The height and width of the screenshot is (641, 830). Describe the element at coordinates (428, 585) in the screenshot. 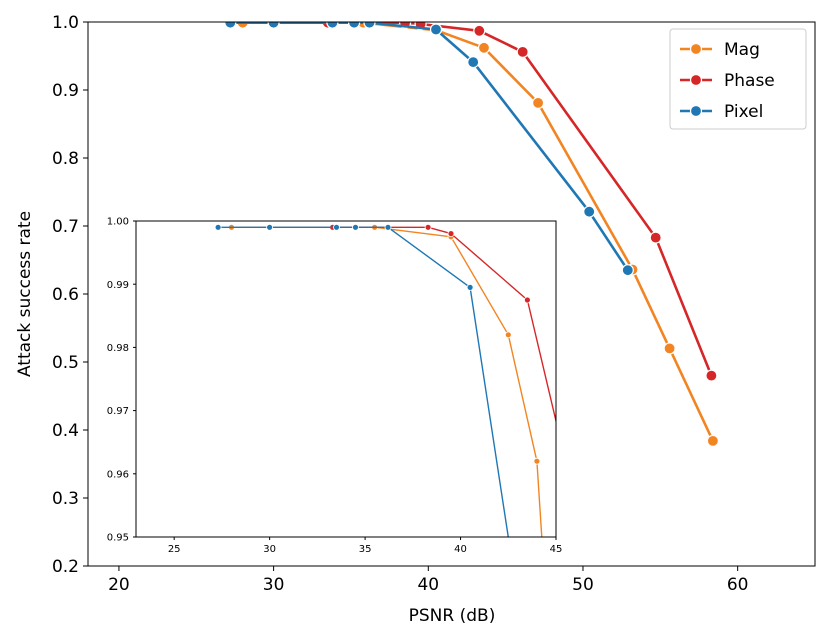

I see `main-x-tick-label: 40` at that location.